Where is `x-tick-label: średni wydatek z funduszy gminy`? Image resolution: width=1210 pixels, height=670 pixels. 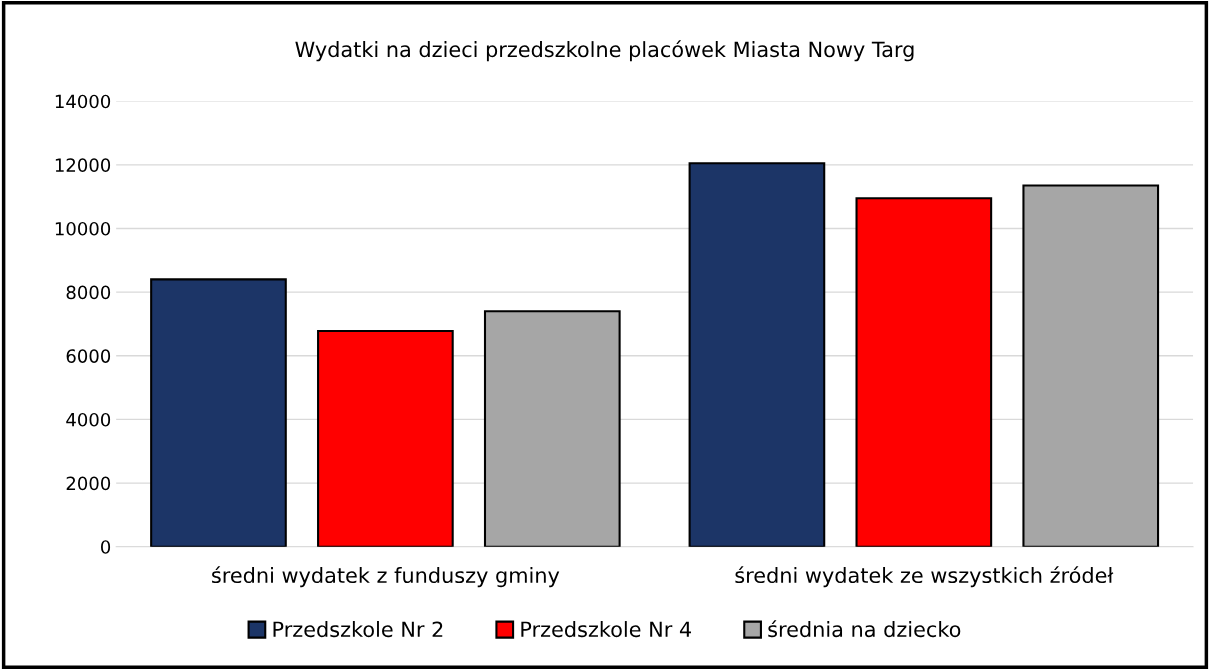 x-tick-label: średni wydatek z funduszy gminy is located at coordinates (386, 577).